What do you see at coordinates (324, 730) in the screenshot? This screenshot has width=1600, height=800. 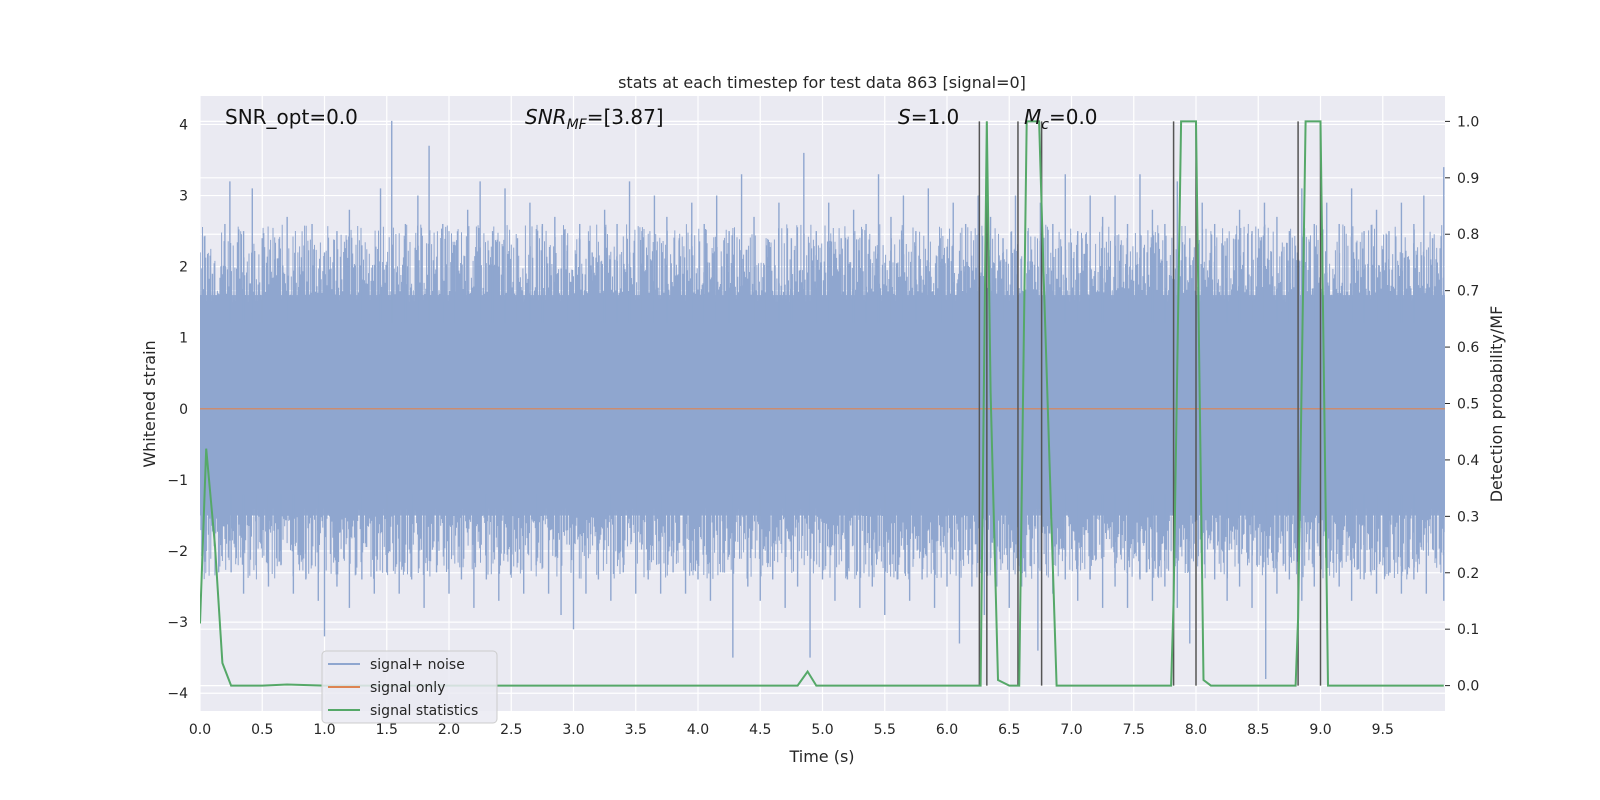 I see `x-tick-label: 1.0` at bounding box center [324, 730].